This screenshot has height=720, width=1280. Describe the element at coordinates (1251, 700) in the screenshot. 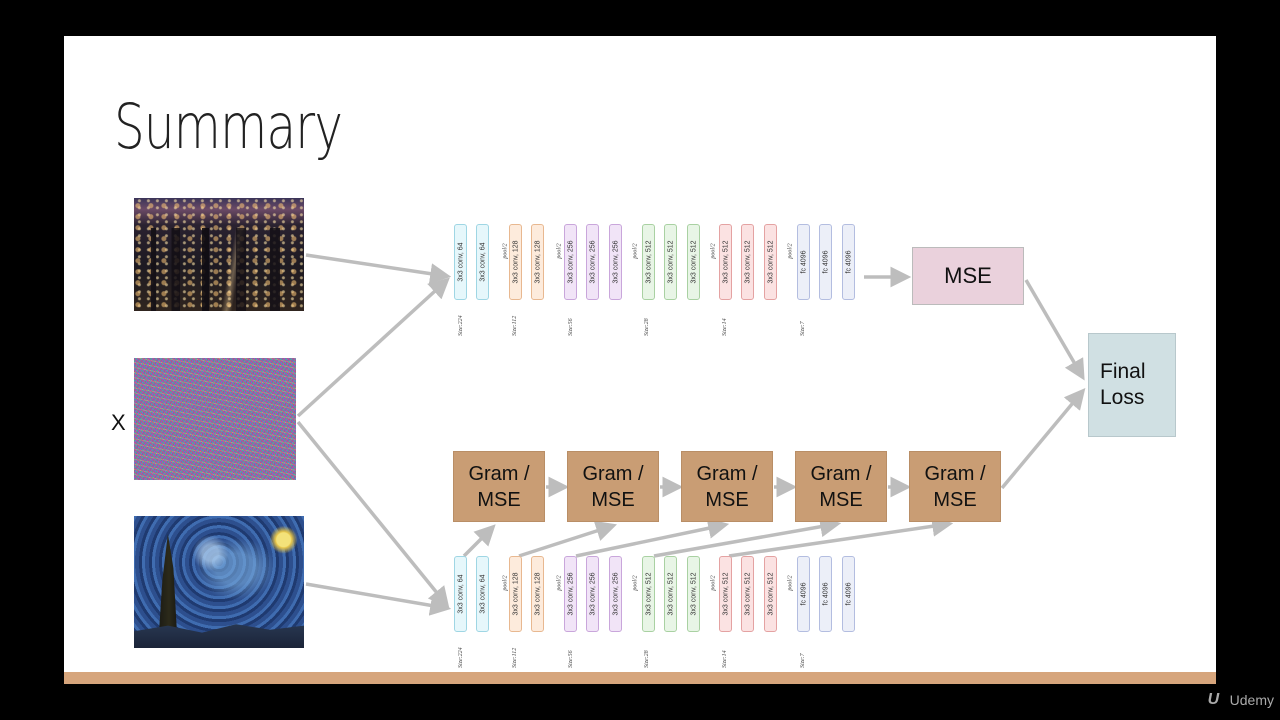

I see `udemy-brand-text: Udemy` at that location.